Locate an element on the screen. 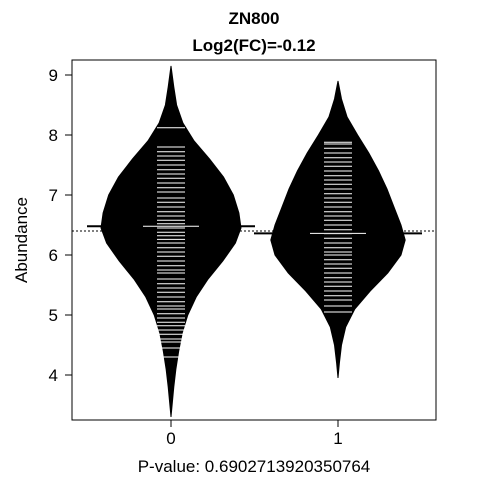 This screenshot has width=480, height=480. x-axis-label: P-value: 0.6902713920350764 is located at coordinates (254, 466).